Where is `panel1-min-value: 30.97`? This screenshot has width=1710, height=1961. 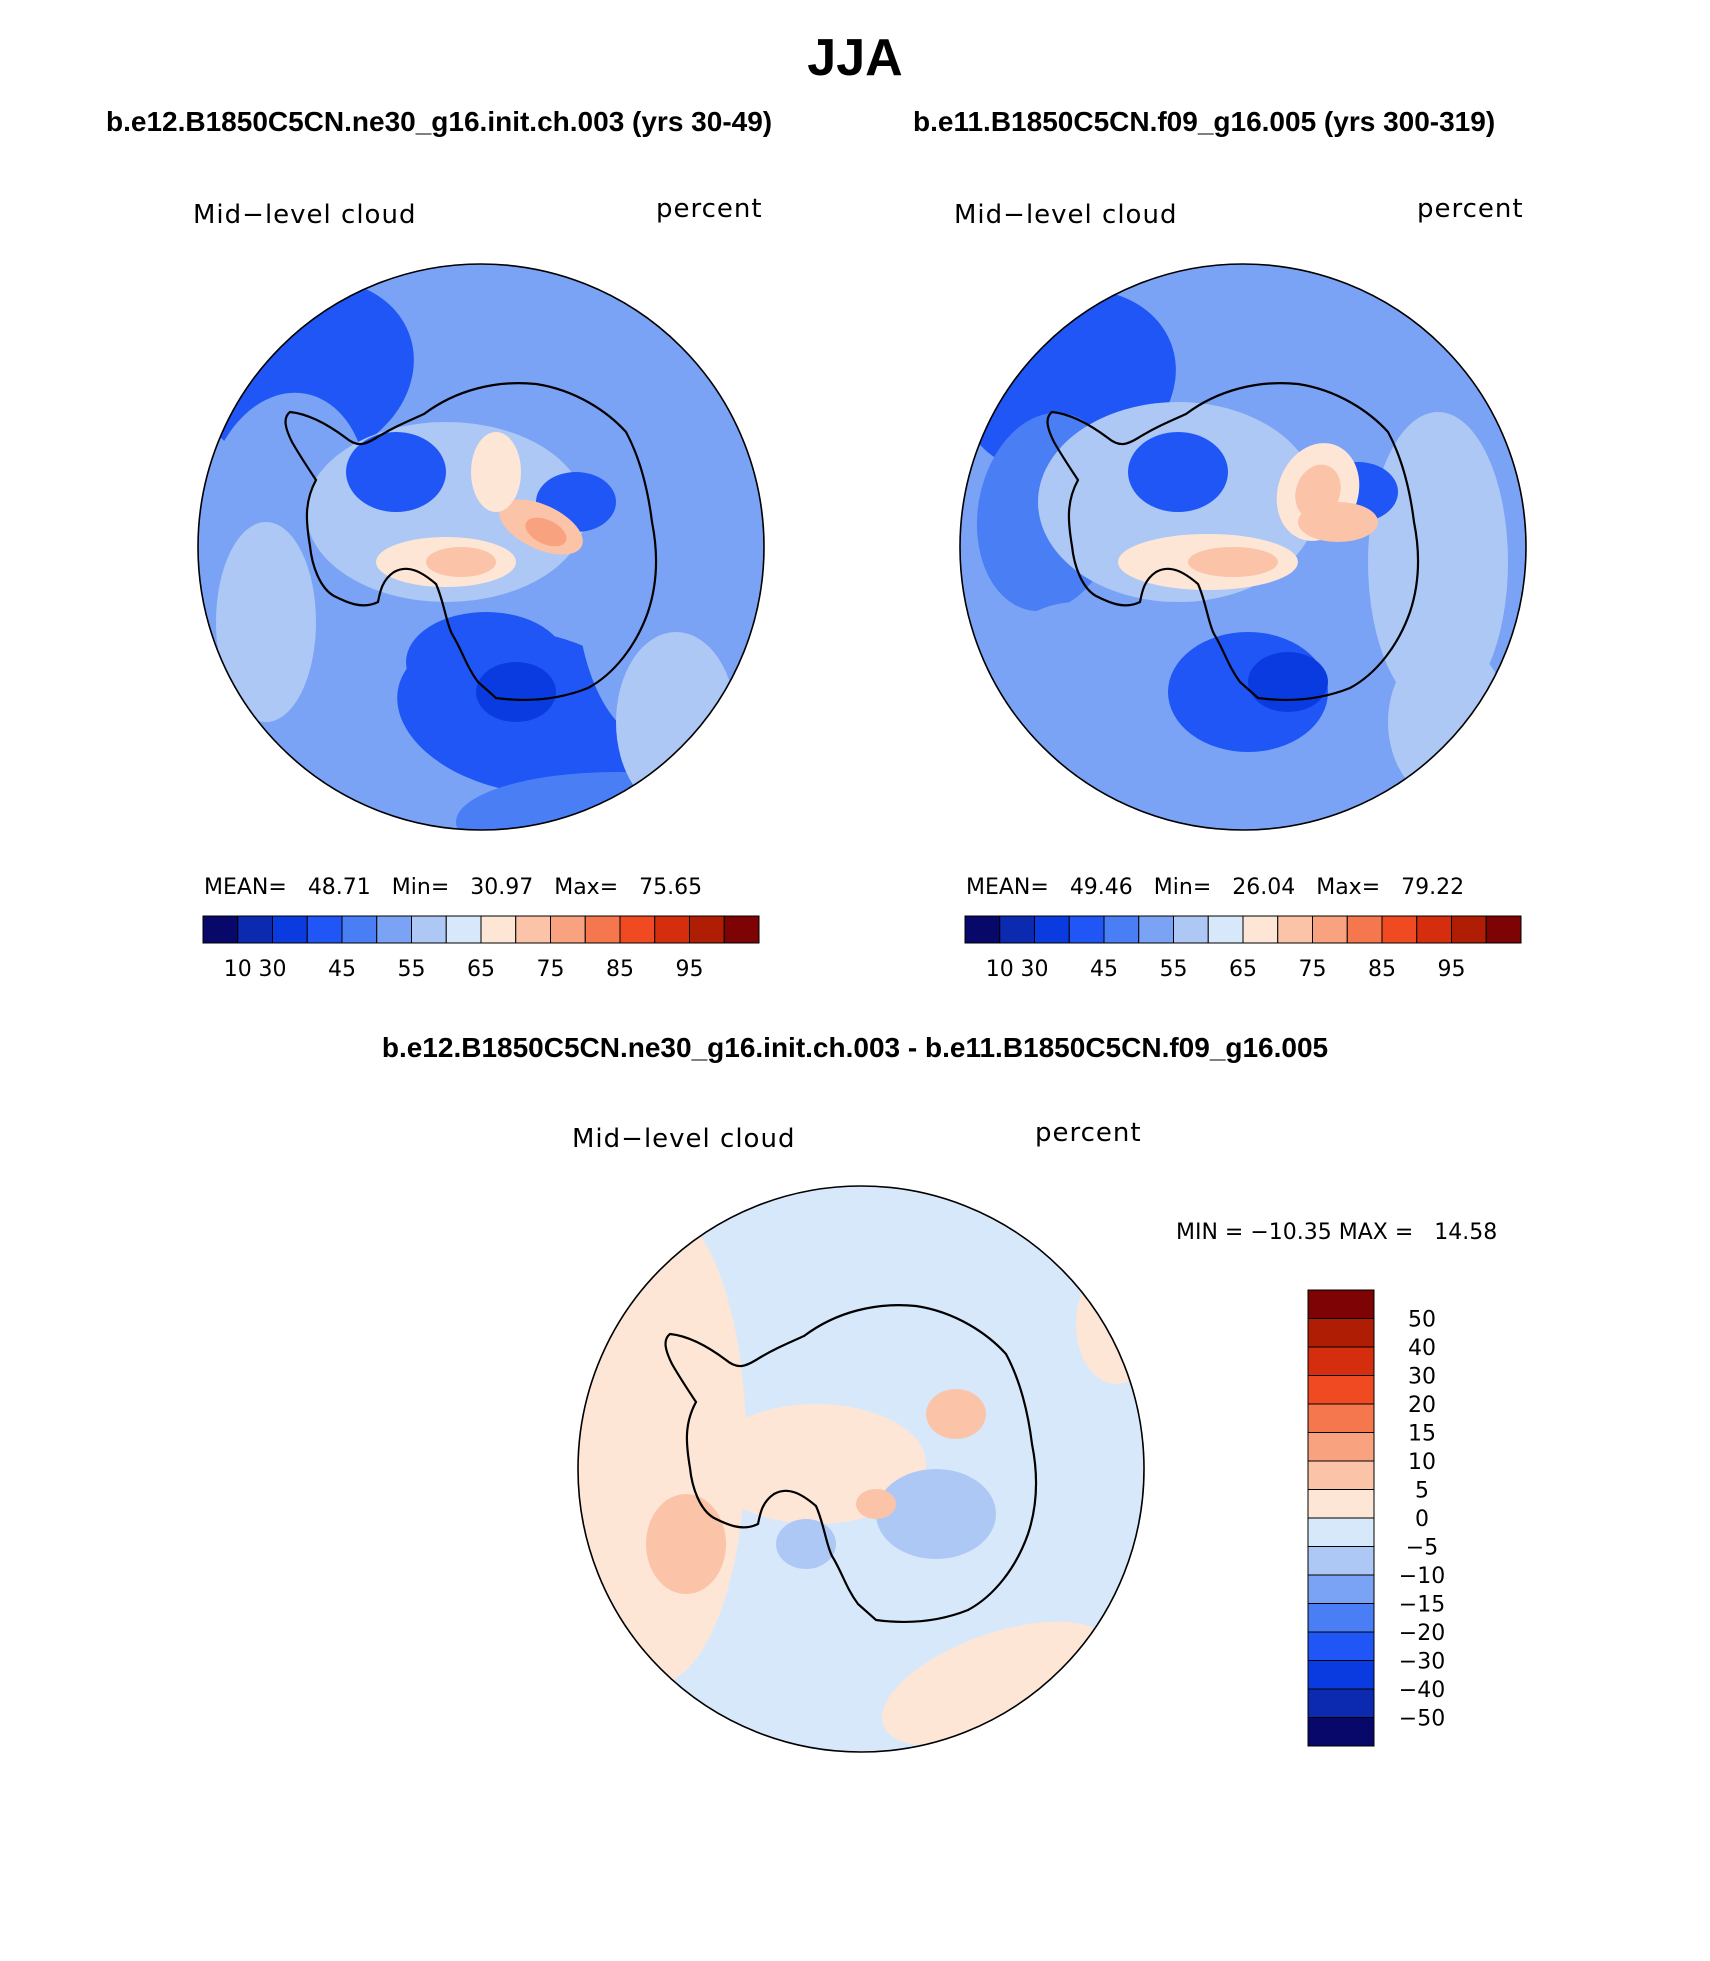 panel1-min-value: 30.97 is located at coordinates (502, 887).